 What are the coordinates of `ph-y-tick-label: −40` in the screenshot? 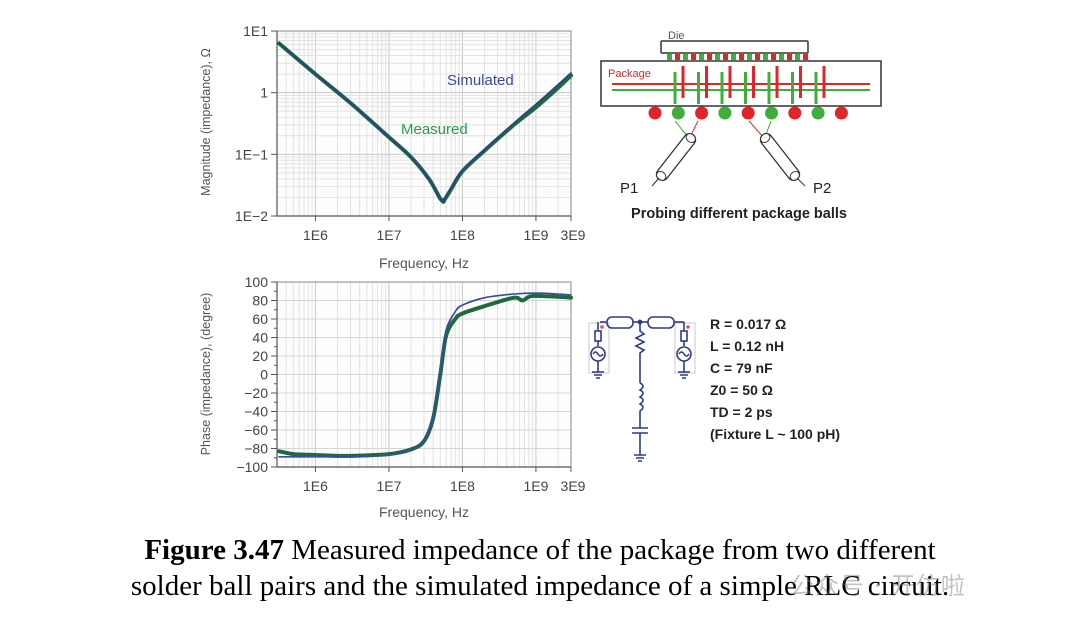 It's located at (256, 412).